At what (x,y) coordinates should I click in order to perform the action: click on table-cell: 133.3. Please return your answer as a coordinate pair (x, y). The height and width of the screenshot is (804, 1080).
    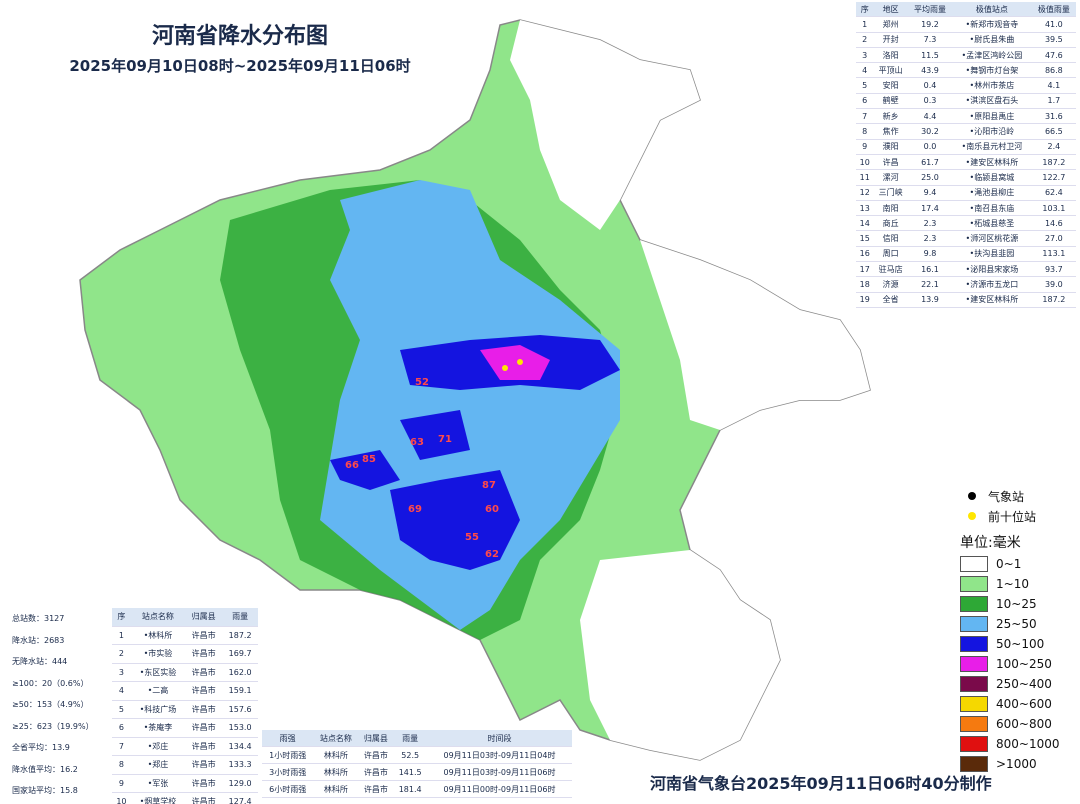
    Looking at the image, I should click on (240, 765).